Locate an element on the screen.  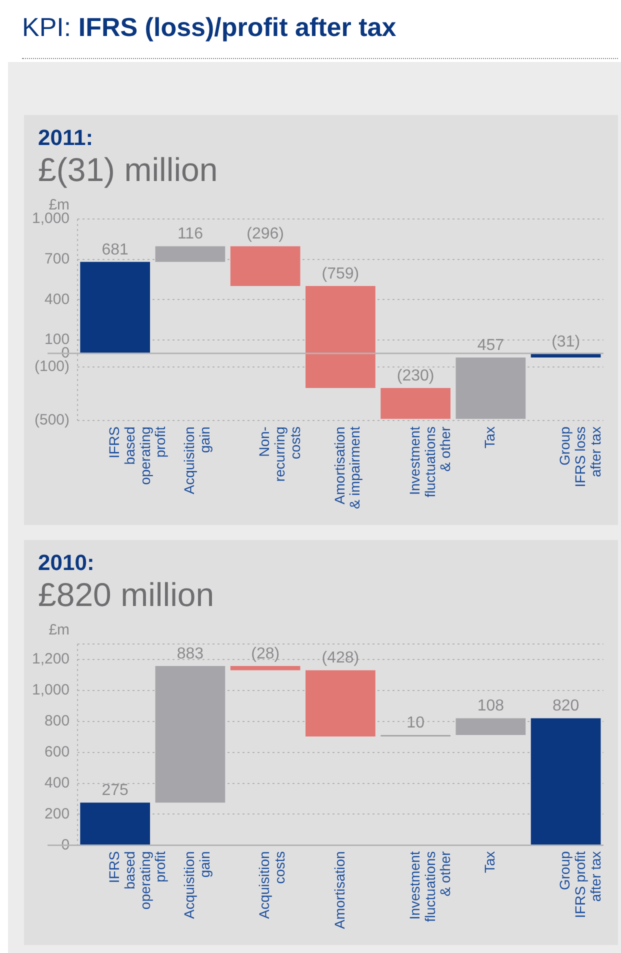
chart-title: 2011: is located at coordinates (66, 138).